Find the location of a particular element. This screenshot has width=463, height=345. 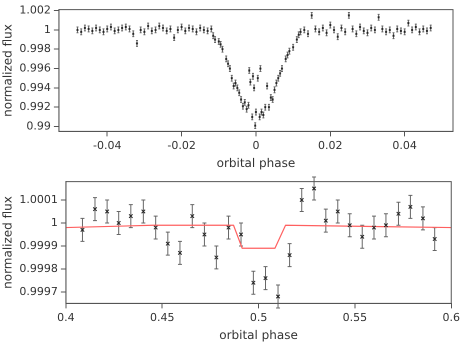

x-tick-label: 0.04 is located at coordinates (404, 145).